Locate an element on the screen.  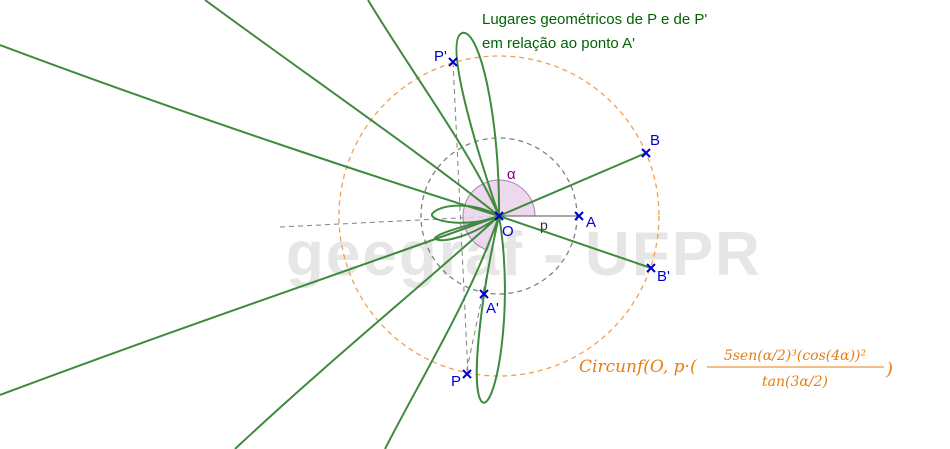
point-o-mark is located at coordinates (499, 216).